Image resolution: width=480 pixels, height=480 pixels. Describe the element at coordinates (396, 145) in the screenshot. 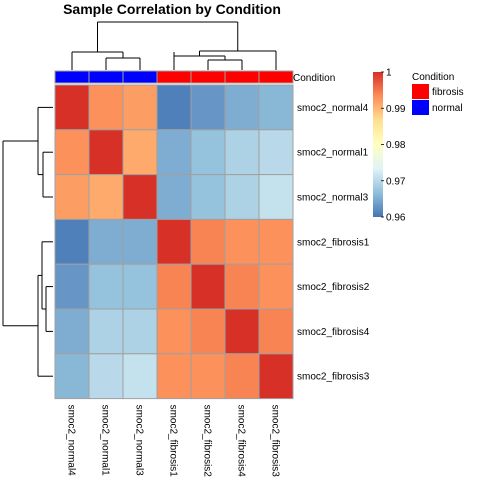

I see `color-scale-tick-label: 0.98` at that location.